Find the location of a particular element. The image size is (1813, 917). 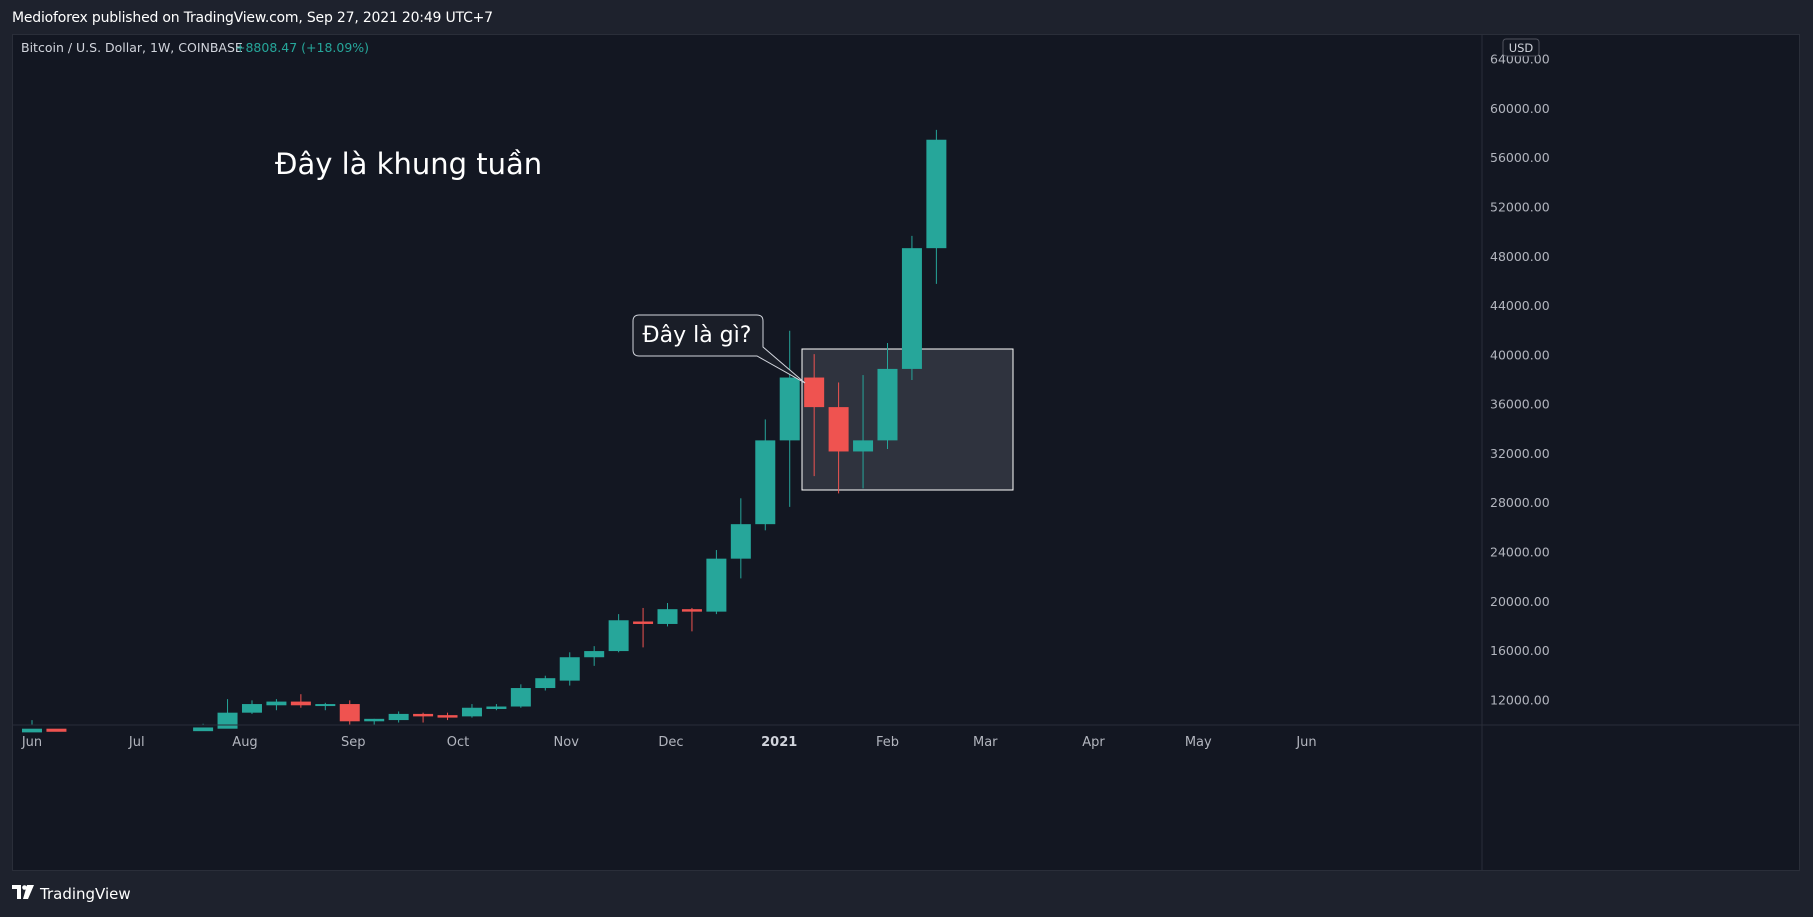

price-tick-label: 28000.00 is located at coordinates (1520, 502).